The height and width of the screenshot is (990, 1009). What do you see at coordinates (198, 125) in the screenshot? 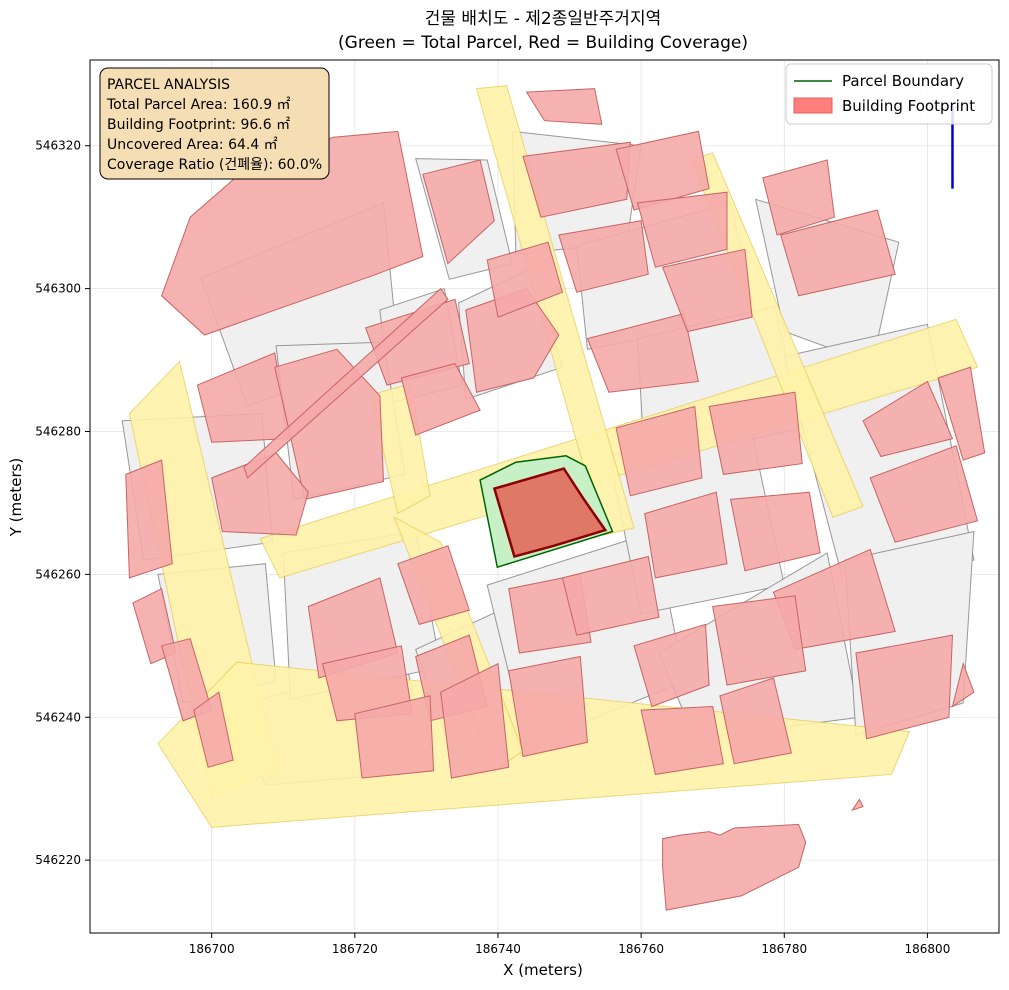
I see `info-building-footprint: Building Footprint: 96.6 ㎡` at bounding box center [198, 125].